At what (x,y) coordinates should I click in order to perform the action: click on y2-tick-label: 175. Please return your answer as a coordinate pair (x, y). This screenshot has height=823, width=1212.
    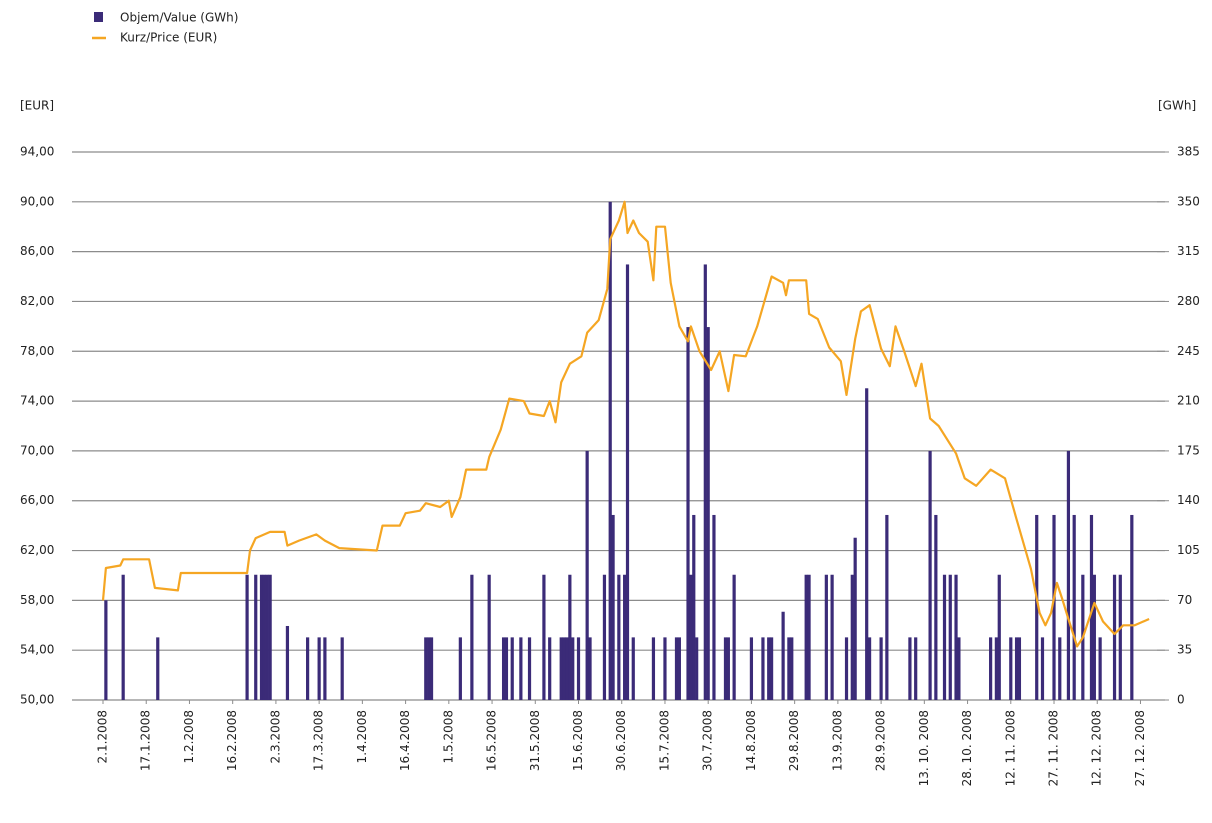
    Looking at the image, I should click on (1188, 450).